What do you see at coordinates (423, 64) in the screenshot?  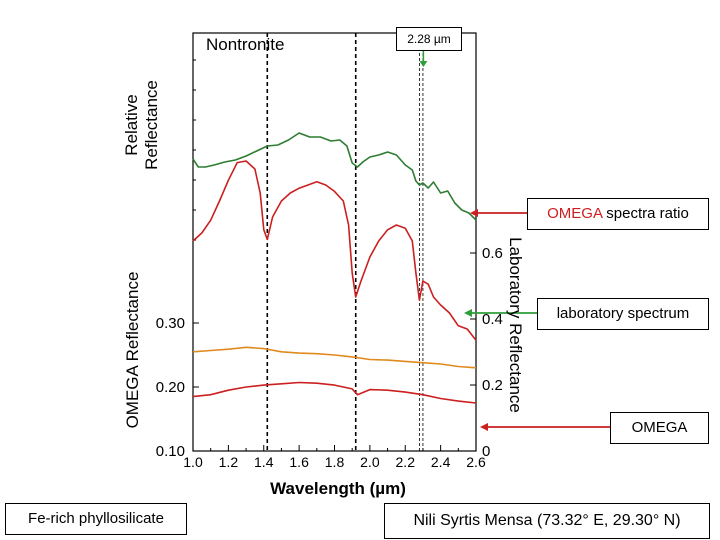 I see `marker-arrow-head` at bounding box center [423, 64].